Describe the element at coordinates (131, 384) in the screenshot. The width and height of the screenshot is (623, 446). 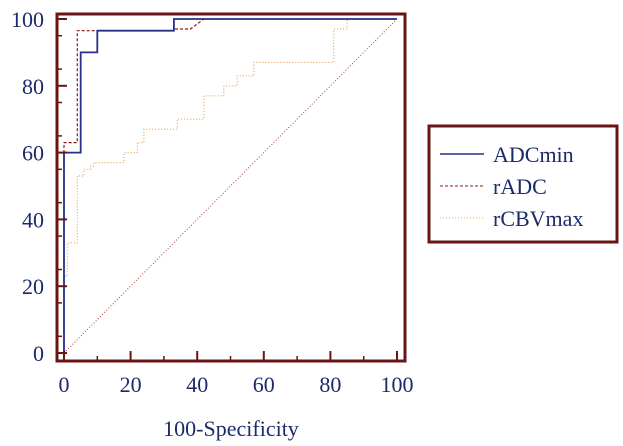
I see `x-tick-label: 20` at that location.